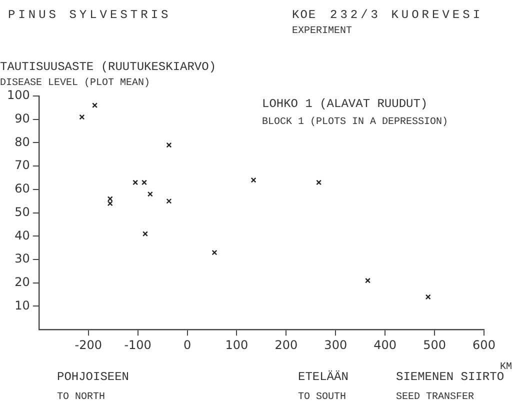  Describe the element at coordinates (22, 305) in the screenshot. I see `y-tick-label: 10` at that location.